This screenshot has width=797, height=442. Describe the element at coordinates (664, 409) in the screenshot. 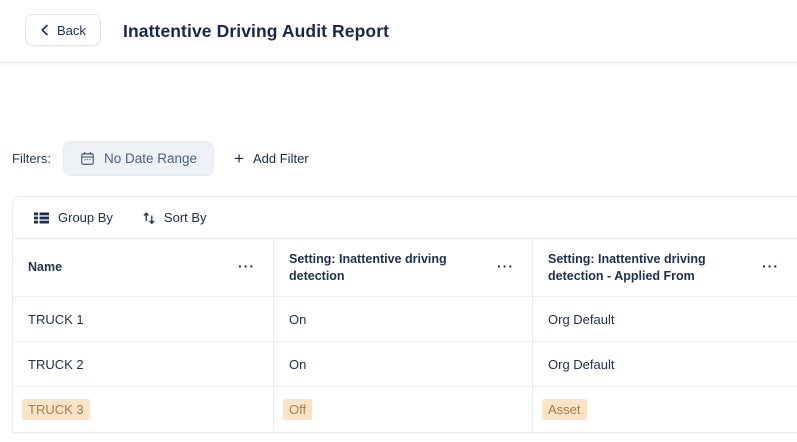

I see `cell-applied-from: Asset` at that location.